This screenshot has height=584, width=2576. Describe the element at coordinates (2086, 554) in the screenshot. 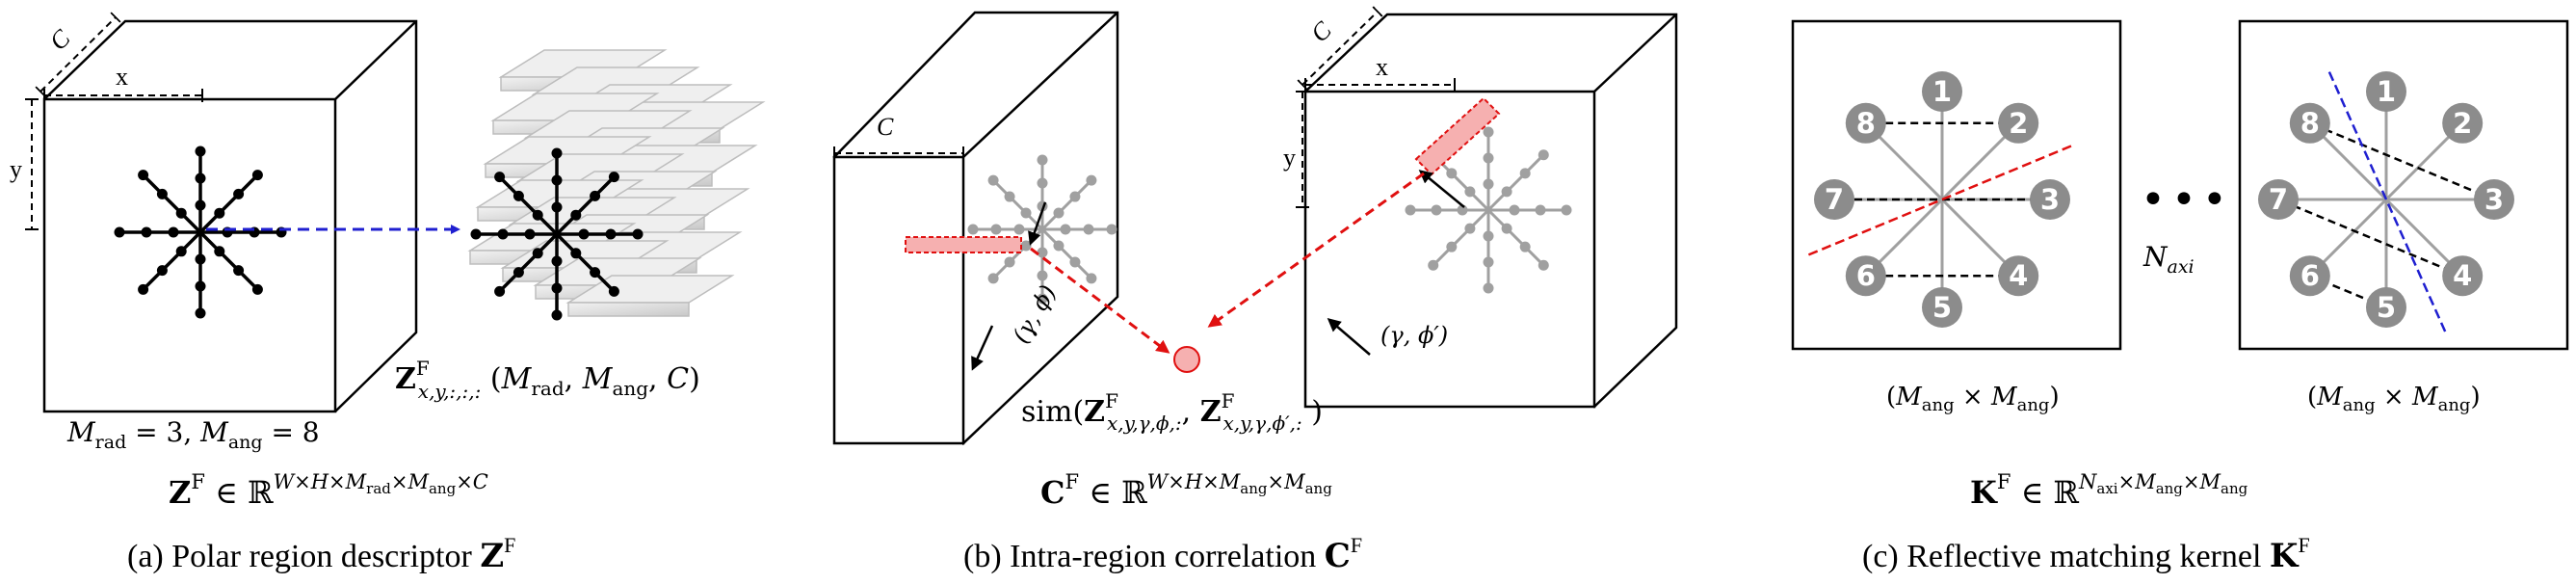

I see `caption-c: (c) Reflective matching kernel KF` at that location.